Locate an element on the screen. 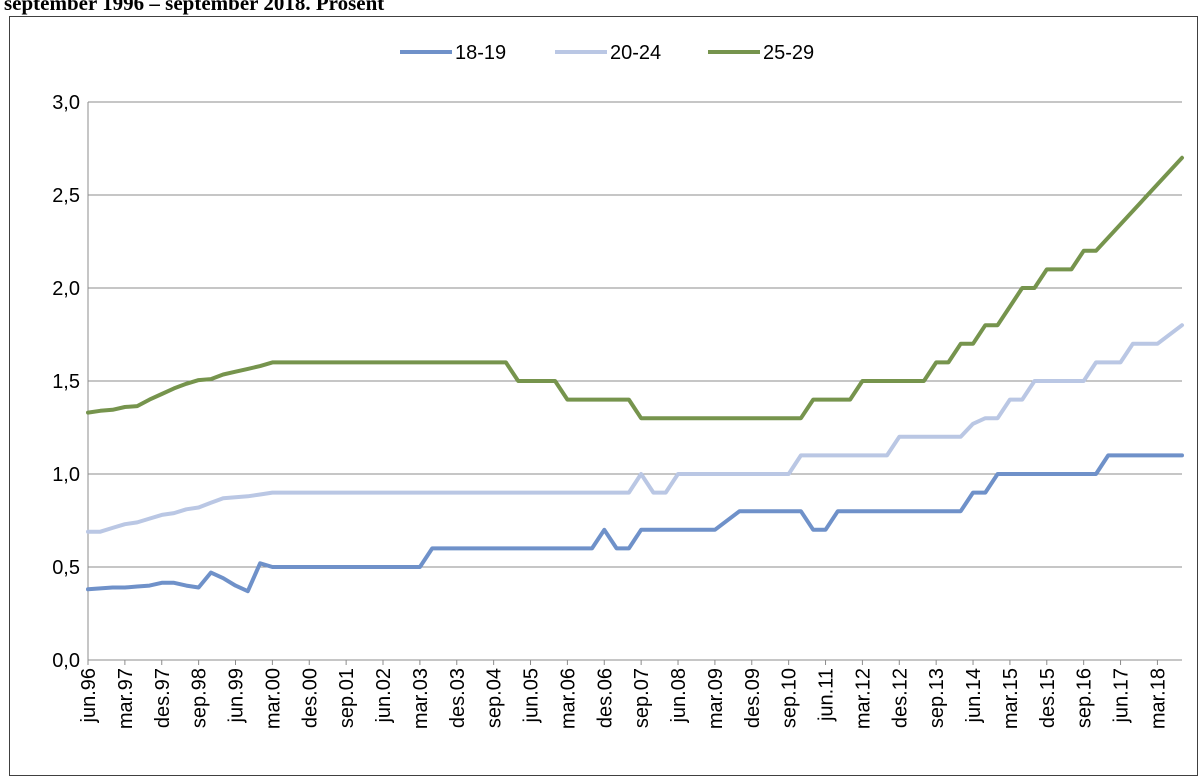 The height and width of the screenshot is (776, 1200). x-tick-label: sep.07 is located at coordinates (642, 698).